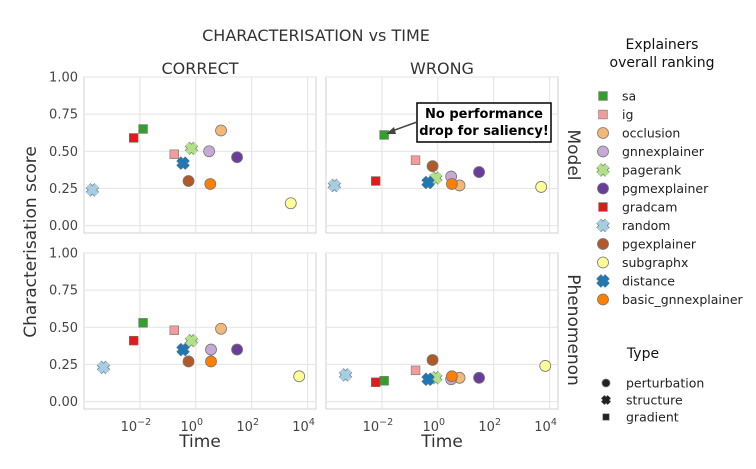 The height and width of the screenshot is (469, 756). I want to click on point-basic_gnnexplainer, so click(210, 184).